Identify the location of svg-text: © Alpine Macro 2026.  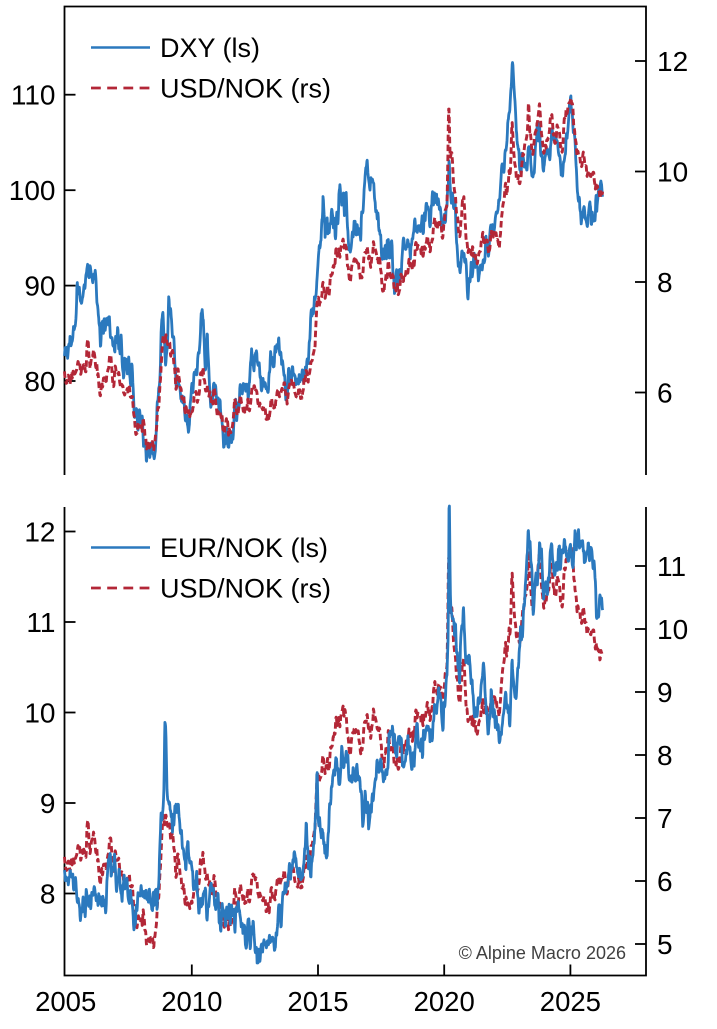
(542, 953).